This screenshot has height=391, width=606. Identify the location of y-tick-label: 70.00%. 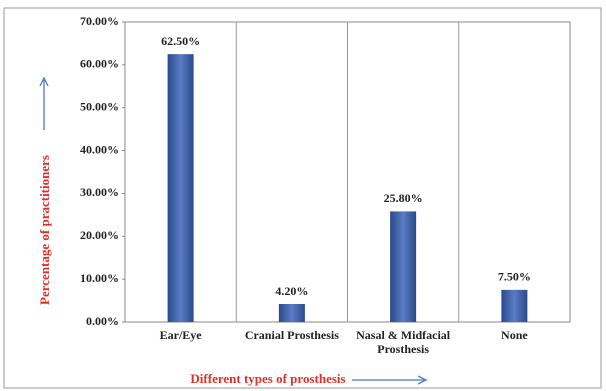
(99, 21).